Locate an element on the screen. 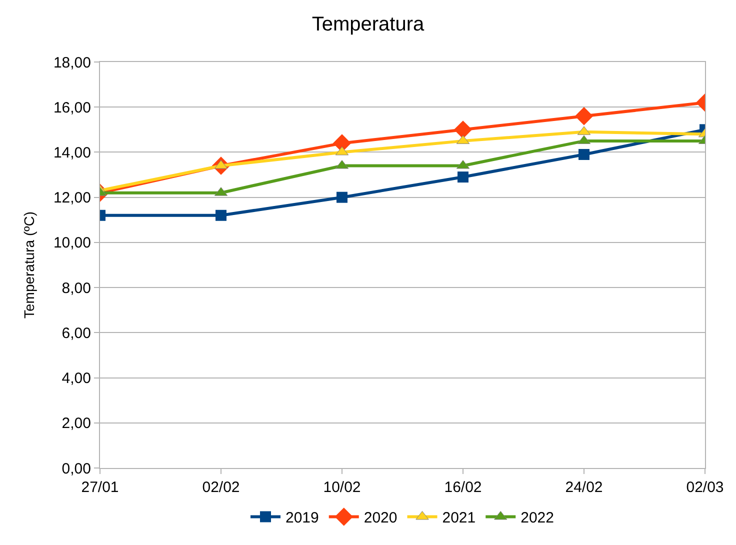 The height and width of the screenshot is (545, 736). y-tick-label: 0,00 is located at coordinates (76, 469).